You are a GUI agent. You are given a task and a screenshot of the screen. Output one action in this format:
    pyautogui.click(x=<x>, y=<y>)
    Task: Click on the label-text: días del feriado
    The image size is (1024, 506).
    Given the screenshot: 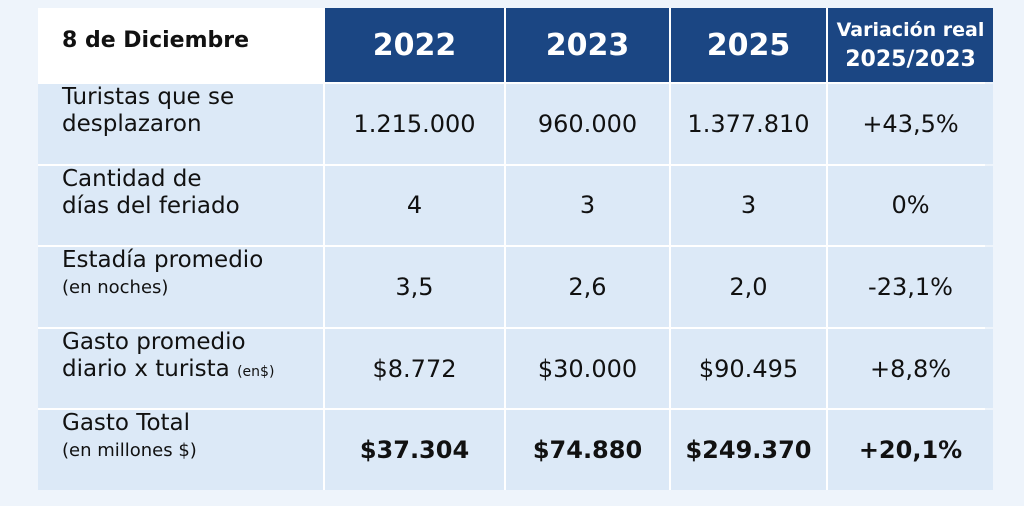 What is the action you would take?
    pyautogui.click(x=151, y=205)
    